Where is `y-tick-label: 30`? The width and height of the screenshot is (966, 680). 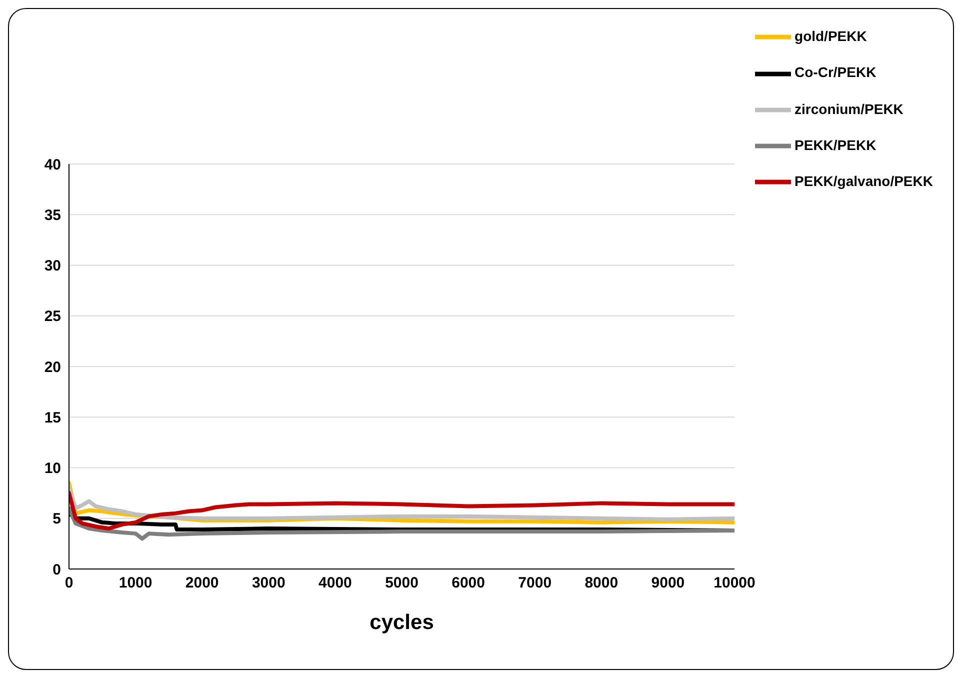 y-tick-label: 30 is located at coordinates (52, 266).